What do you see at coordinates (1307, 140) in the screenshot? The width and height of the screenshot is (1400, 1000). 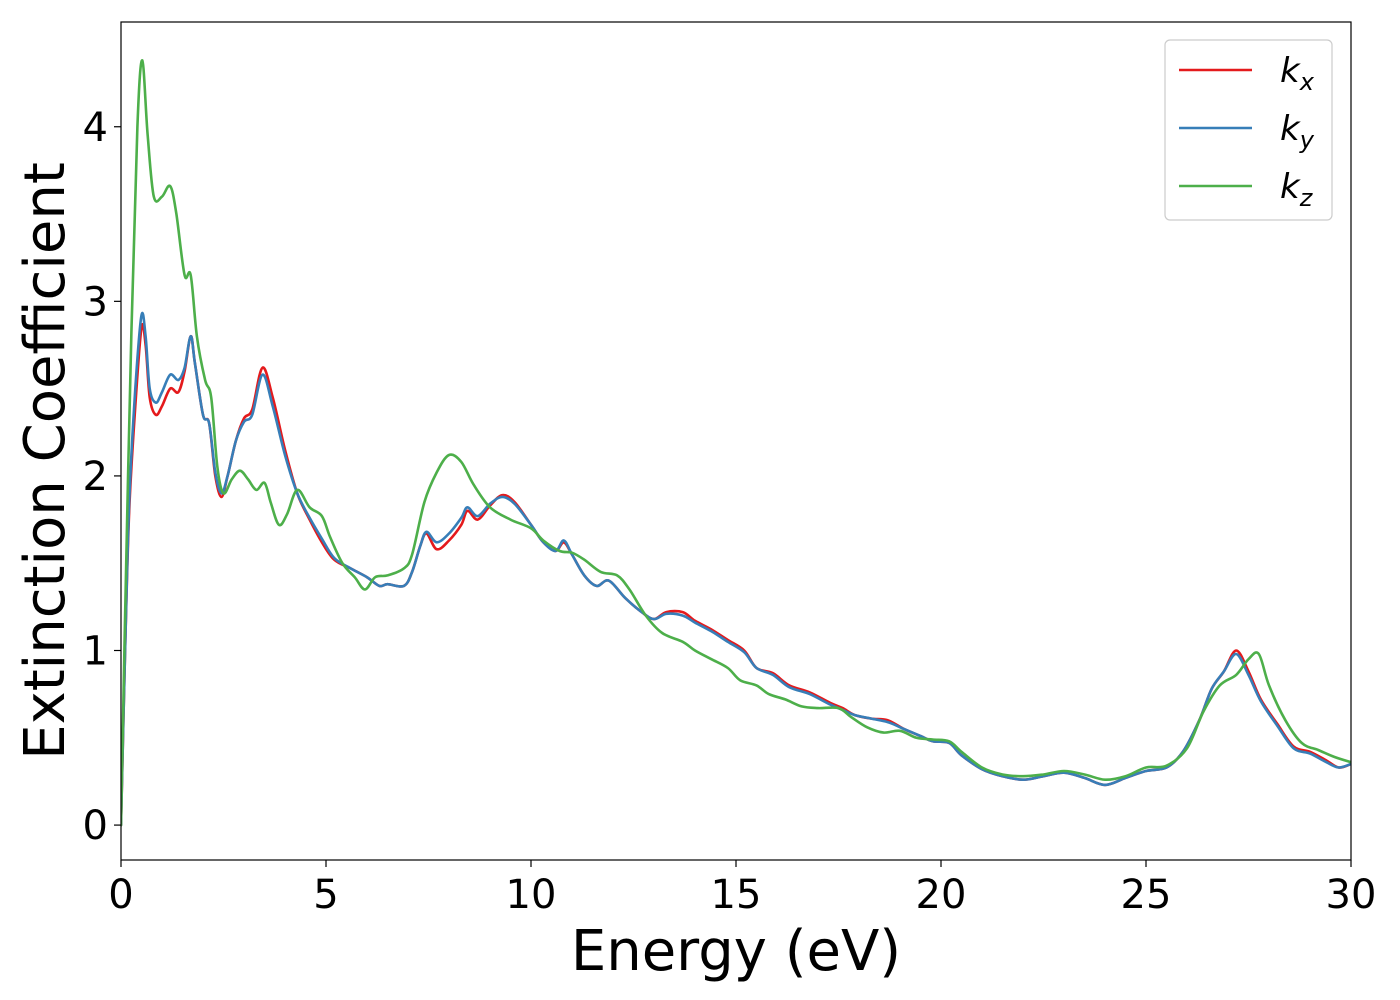 I see `legend-label-subscript: y` at bounding box center [1307, 140].